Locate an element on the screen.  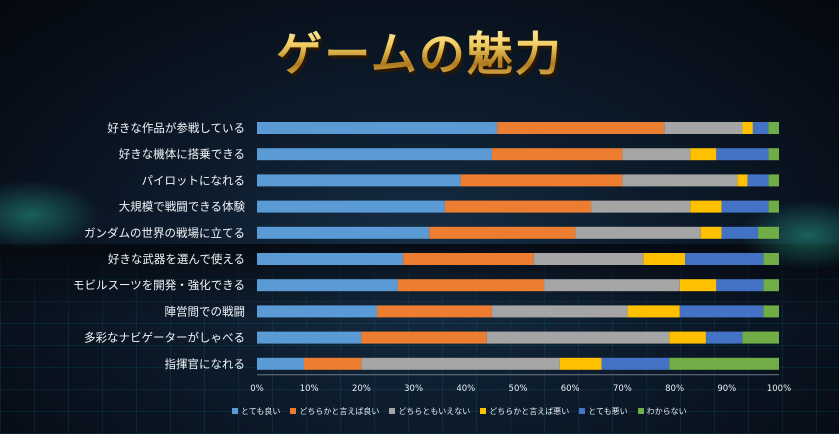
legend-item: わからない is located at coordinates (662, 411).